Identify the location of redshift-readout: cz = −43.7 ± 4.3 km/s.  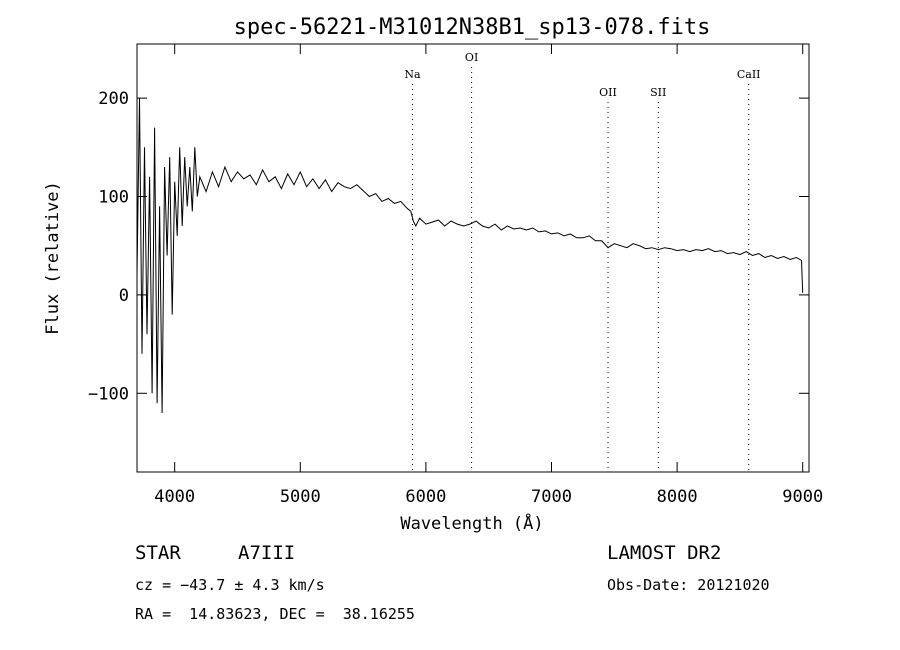
(230, 585).